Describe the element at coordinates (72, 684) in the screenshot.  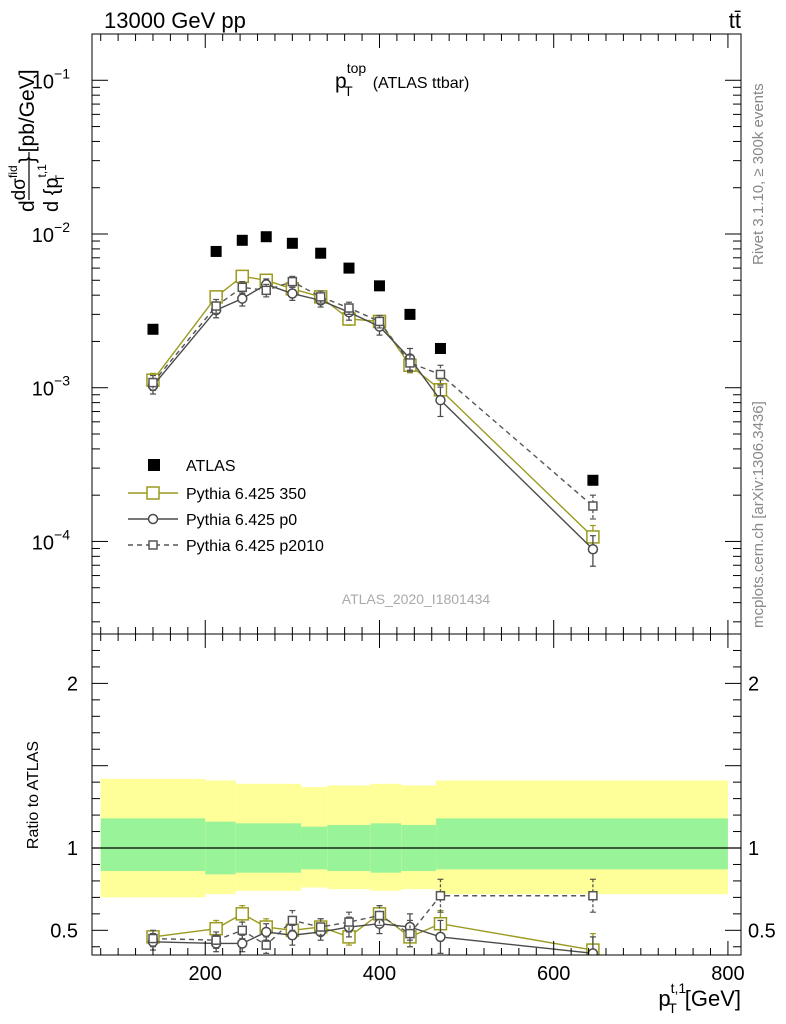
I see `ratio-y-tick-label: 2` at that location.